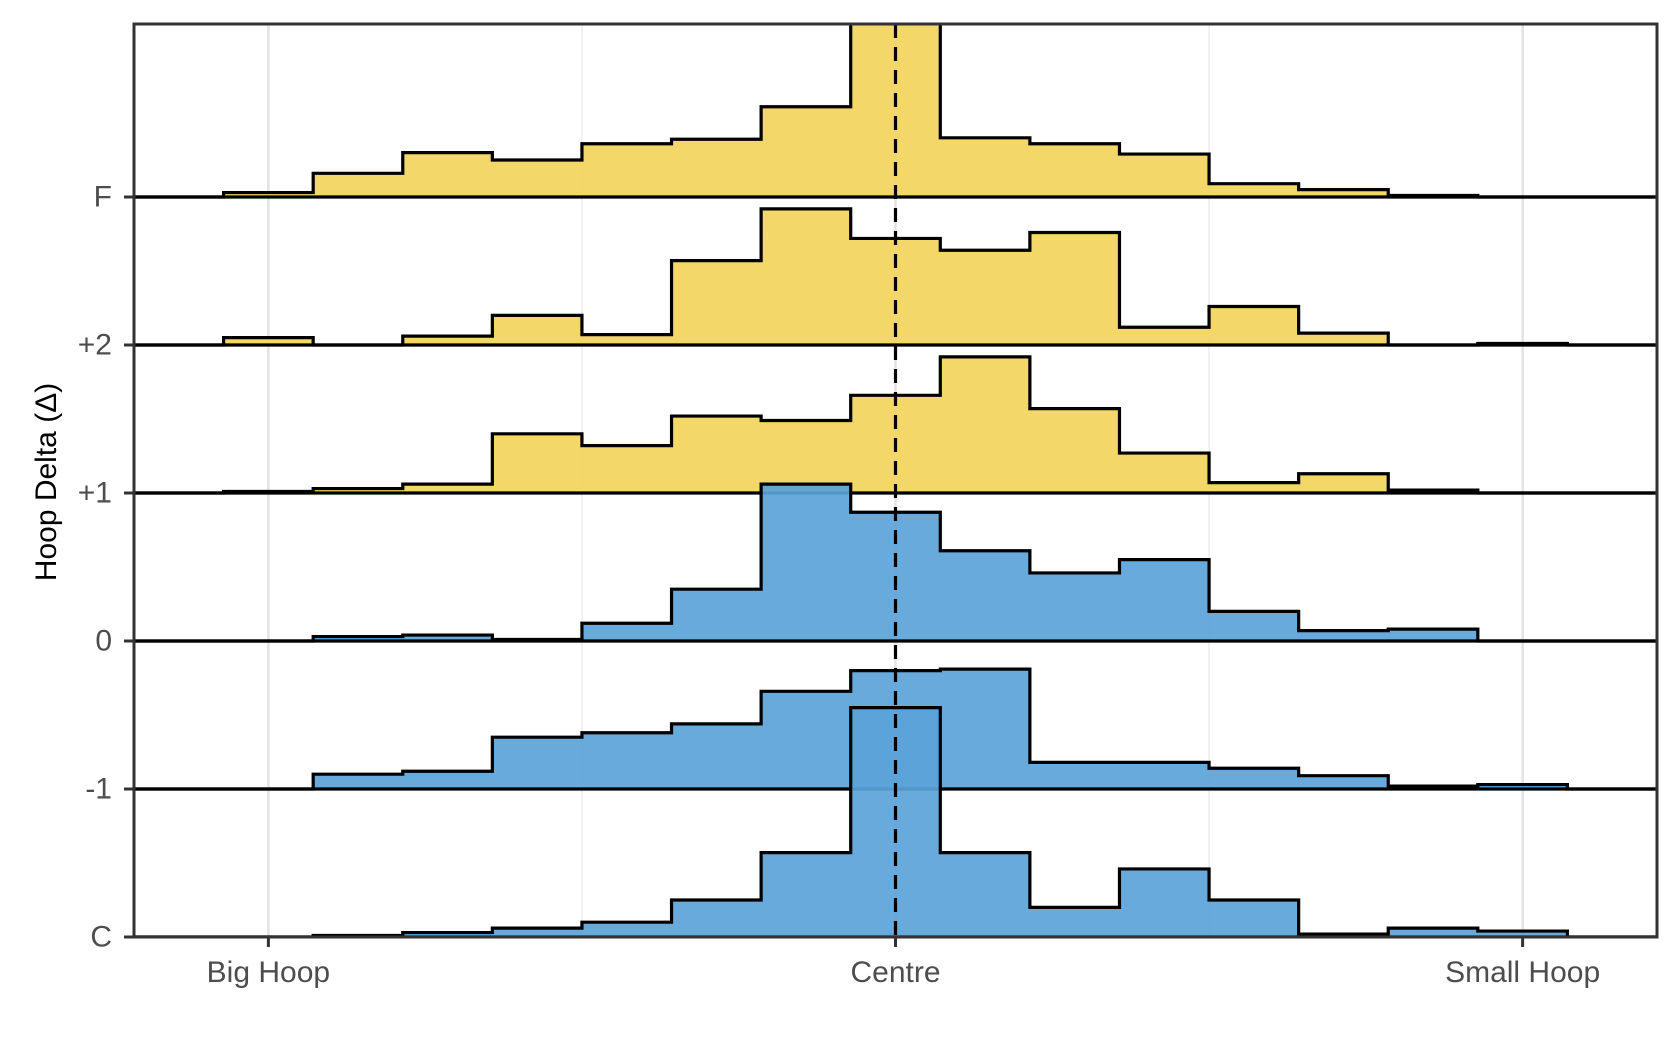  Describe the element at coordinates (101, 937) in the screenshot. I see `y-tick-label: C` at that location.